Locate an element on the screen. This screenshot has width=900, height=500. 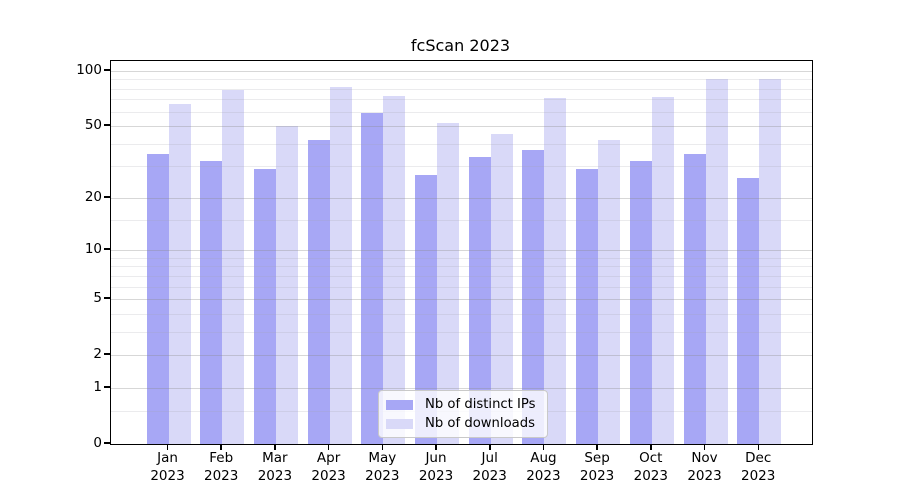
bar-downloads-feb is located at coordinates (233, 266).